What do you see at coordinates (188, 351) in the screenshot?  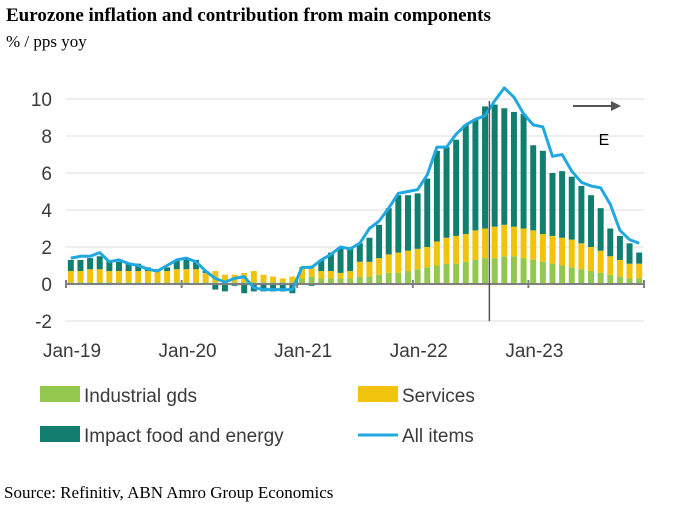 I see `x-tick-label: Jan-20` at bounding box center [188, 351].